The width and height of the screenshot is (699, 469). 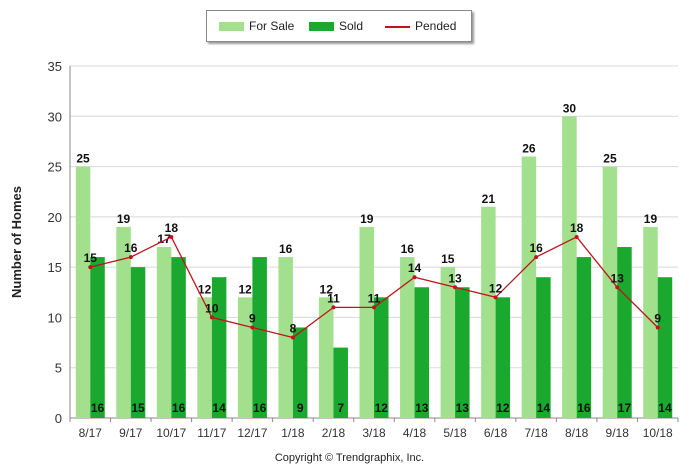 I want to click on bar-for-sale-10/17, so click(x=164, y=332).